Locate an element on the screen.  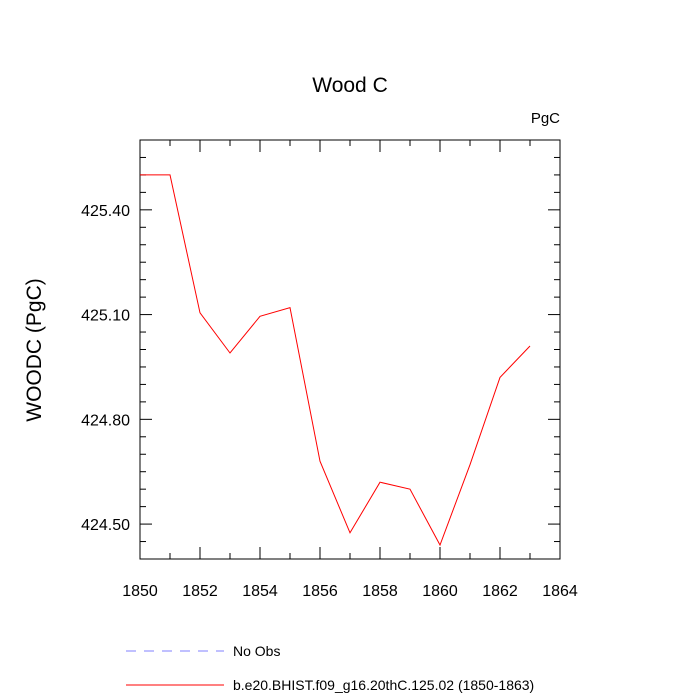
x-tick-label: 1850 is located at coordinates (140, 591).